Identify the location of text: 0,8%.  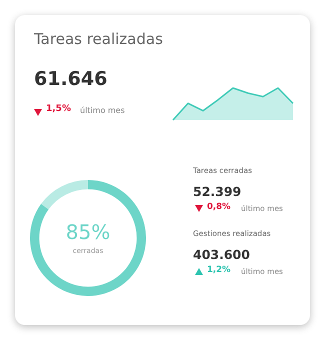
(219, 207).